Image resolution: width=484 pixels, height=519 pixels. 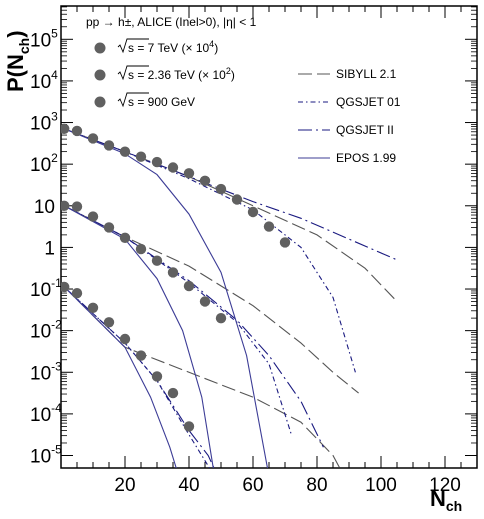 What do you see at coordinates (171, 22) in the screenshot?
I see `chart-title: pp → h±, ALICE (Inel>0), |η| < 1` at bounding box center [171, 22].